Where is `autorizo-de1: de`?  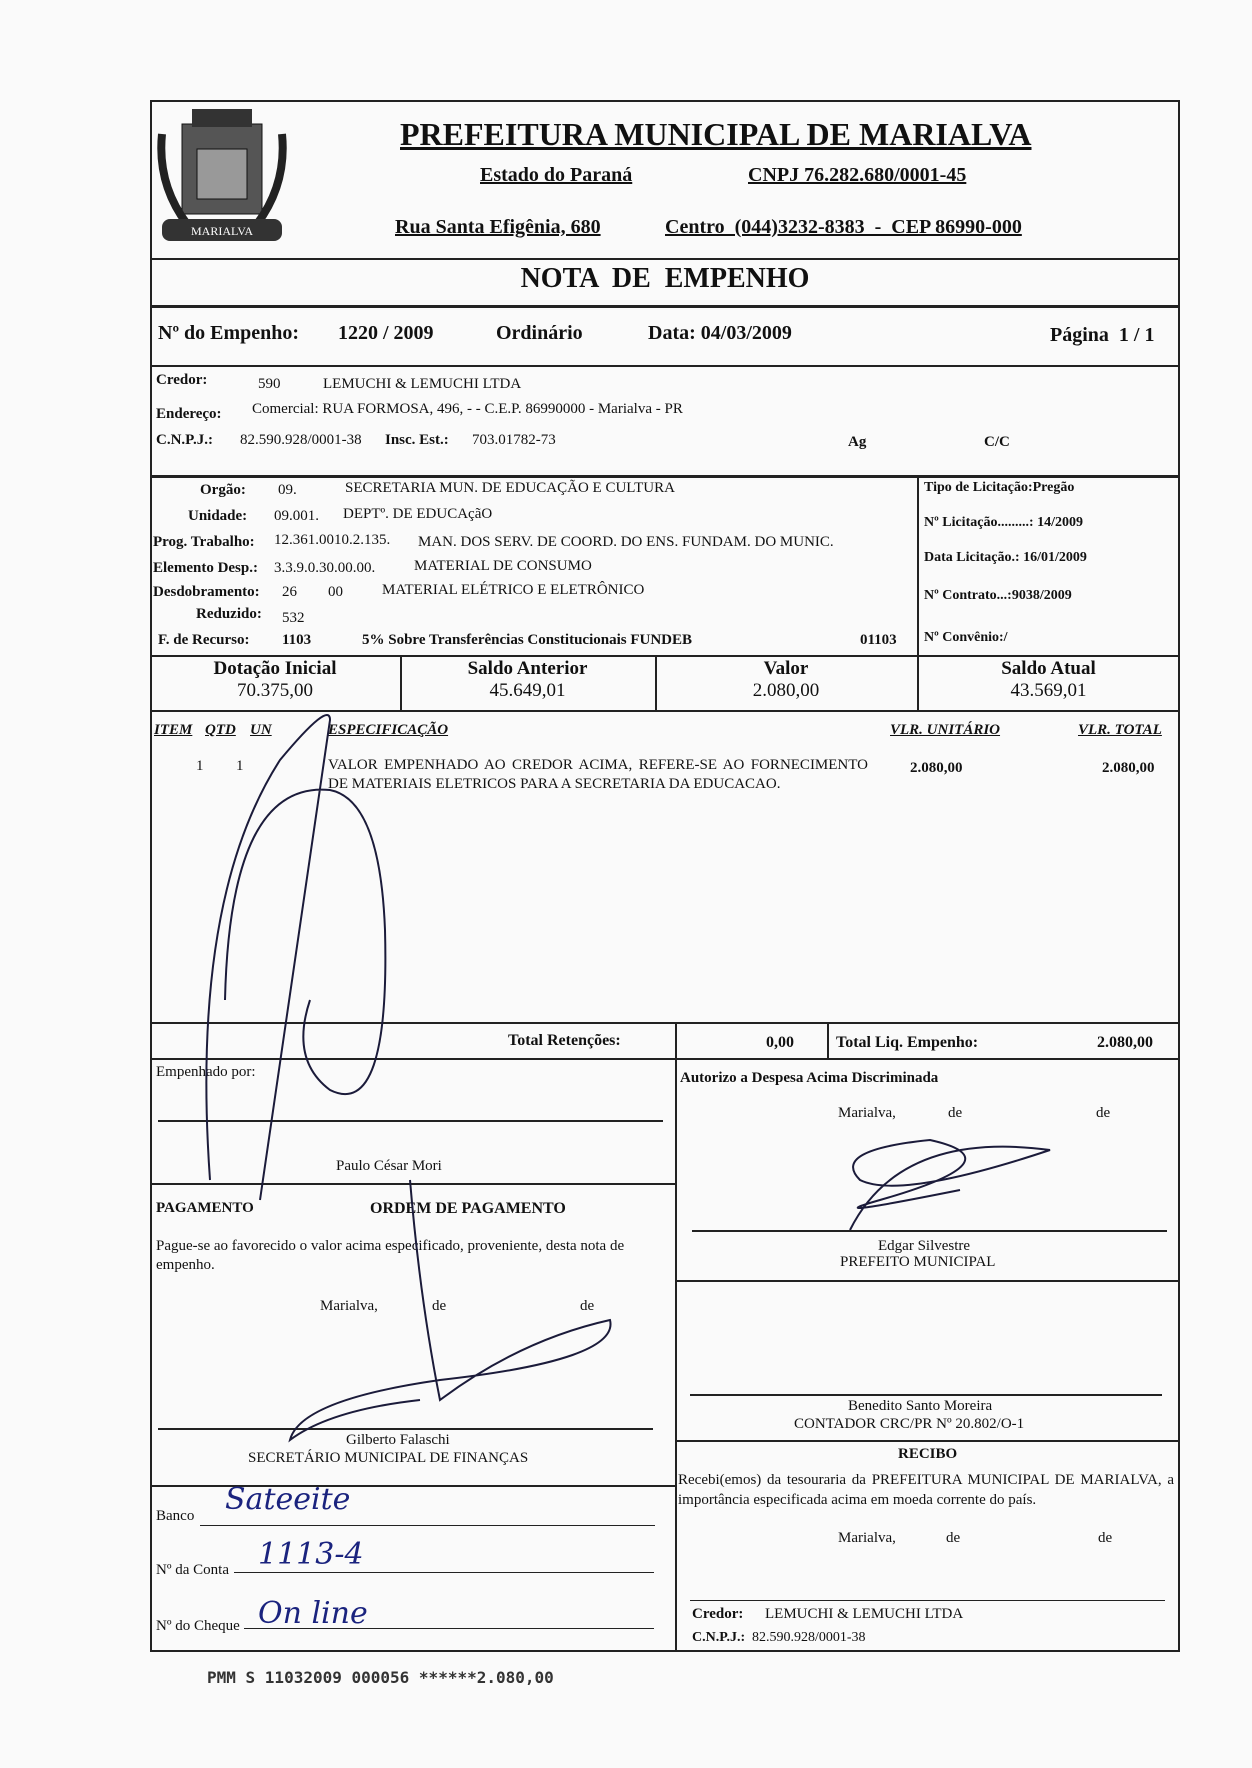 autorizo-de1: de is located at coordinates (955, 1113).